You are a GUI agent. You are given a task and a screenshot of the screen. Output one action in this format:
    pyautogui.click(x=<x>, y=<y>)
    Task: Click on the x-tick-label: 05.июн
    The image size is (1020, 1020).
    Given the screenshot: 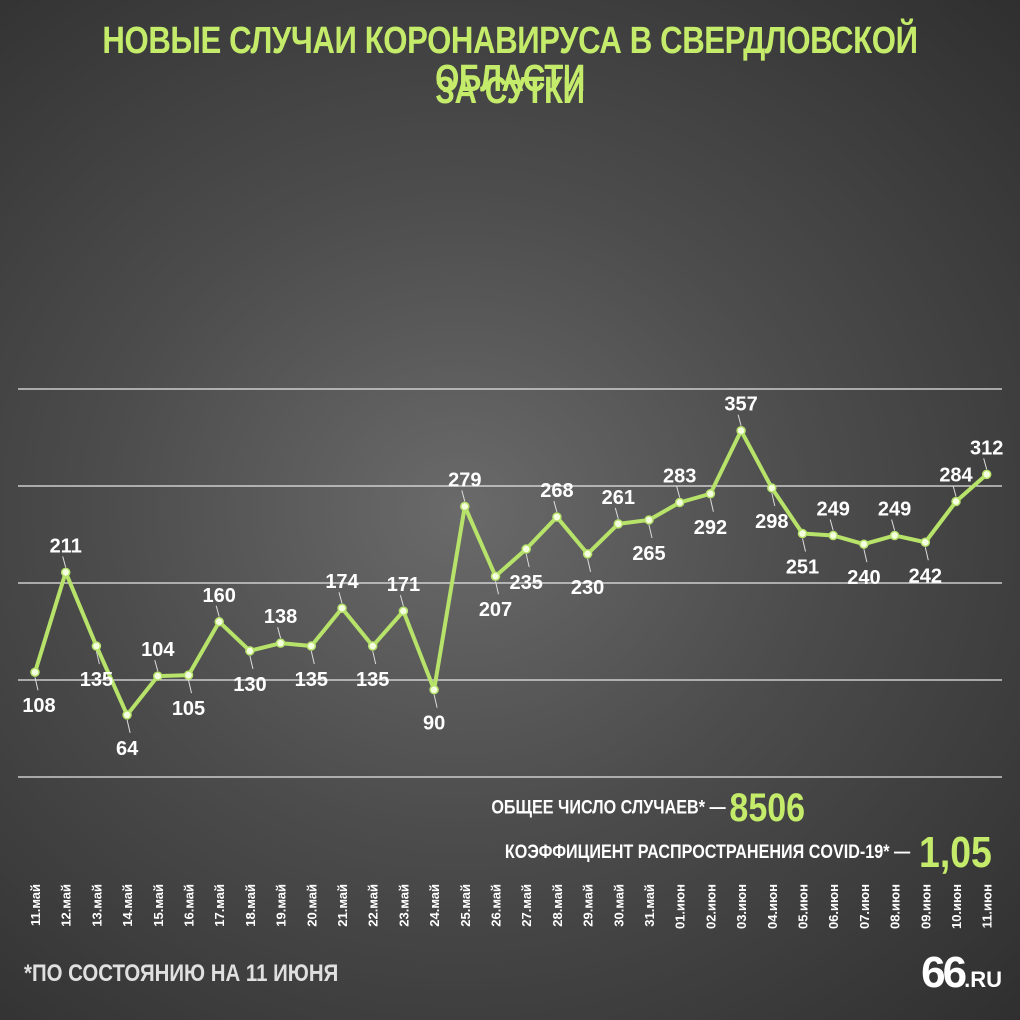 What is the action you would take?
    pyautogui.click(x=803, y=906)
    